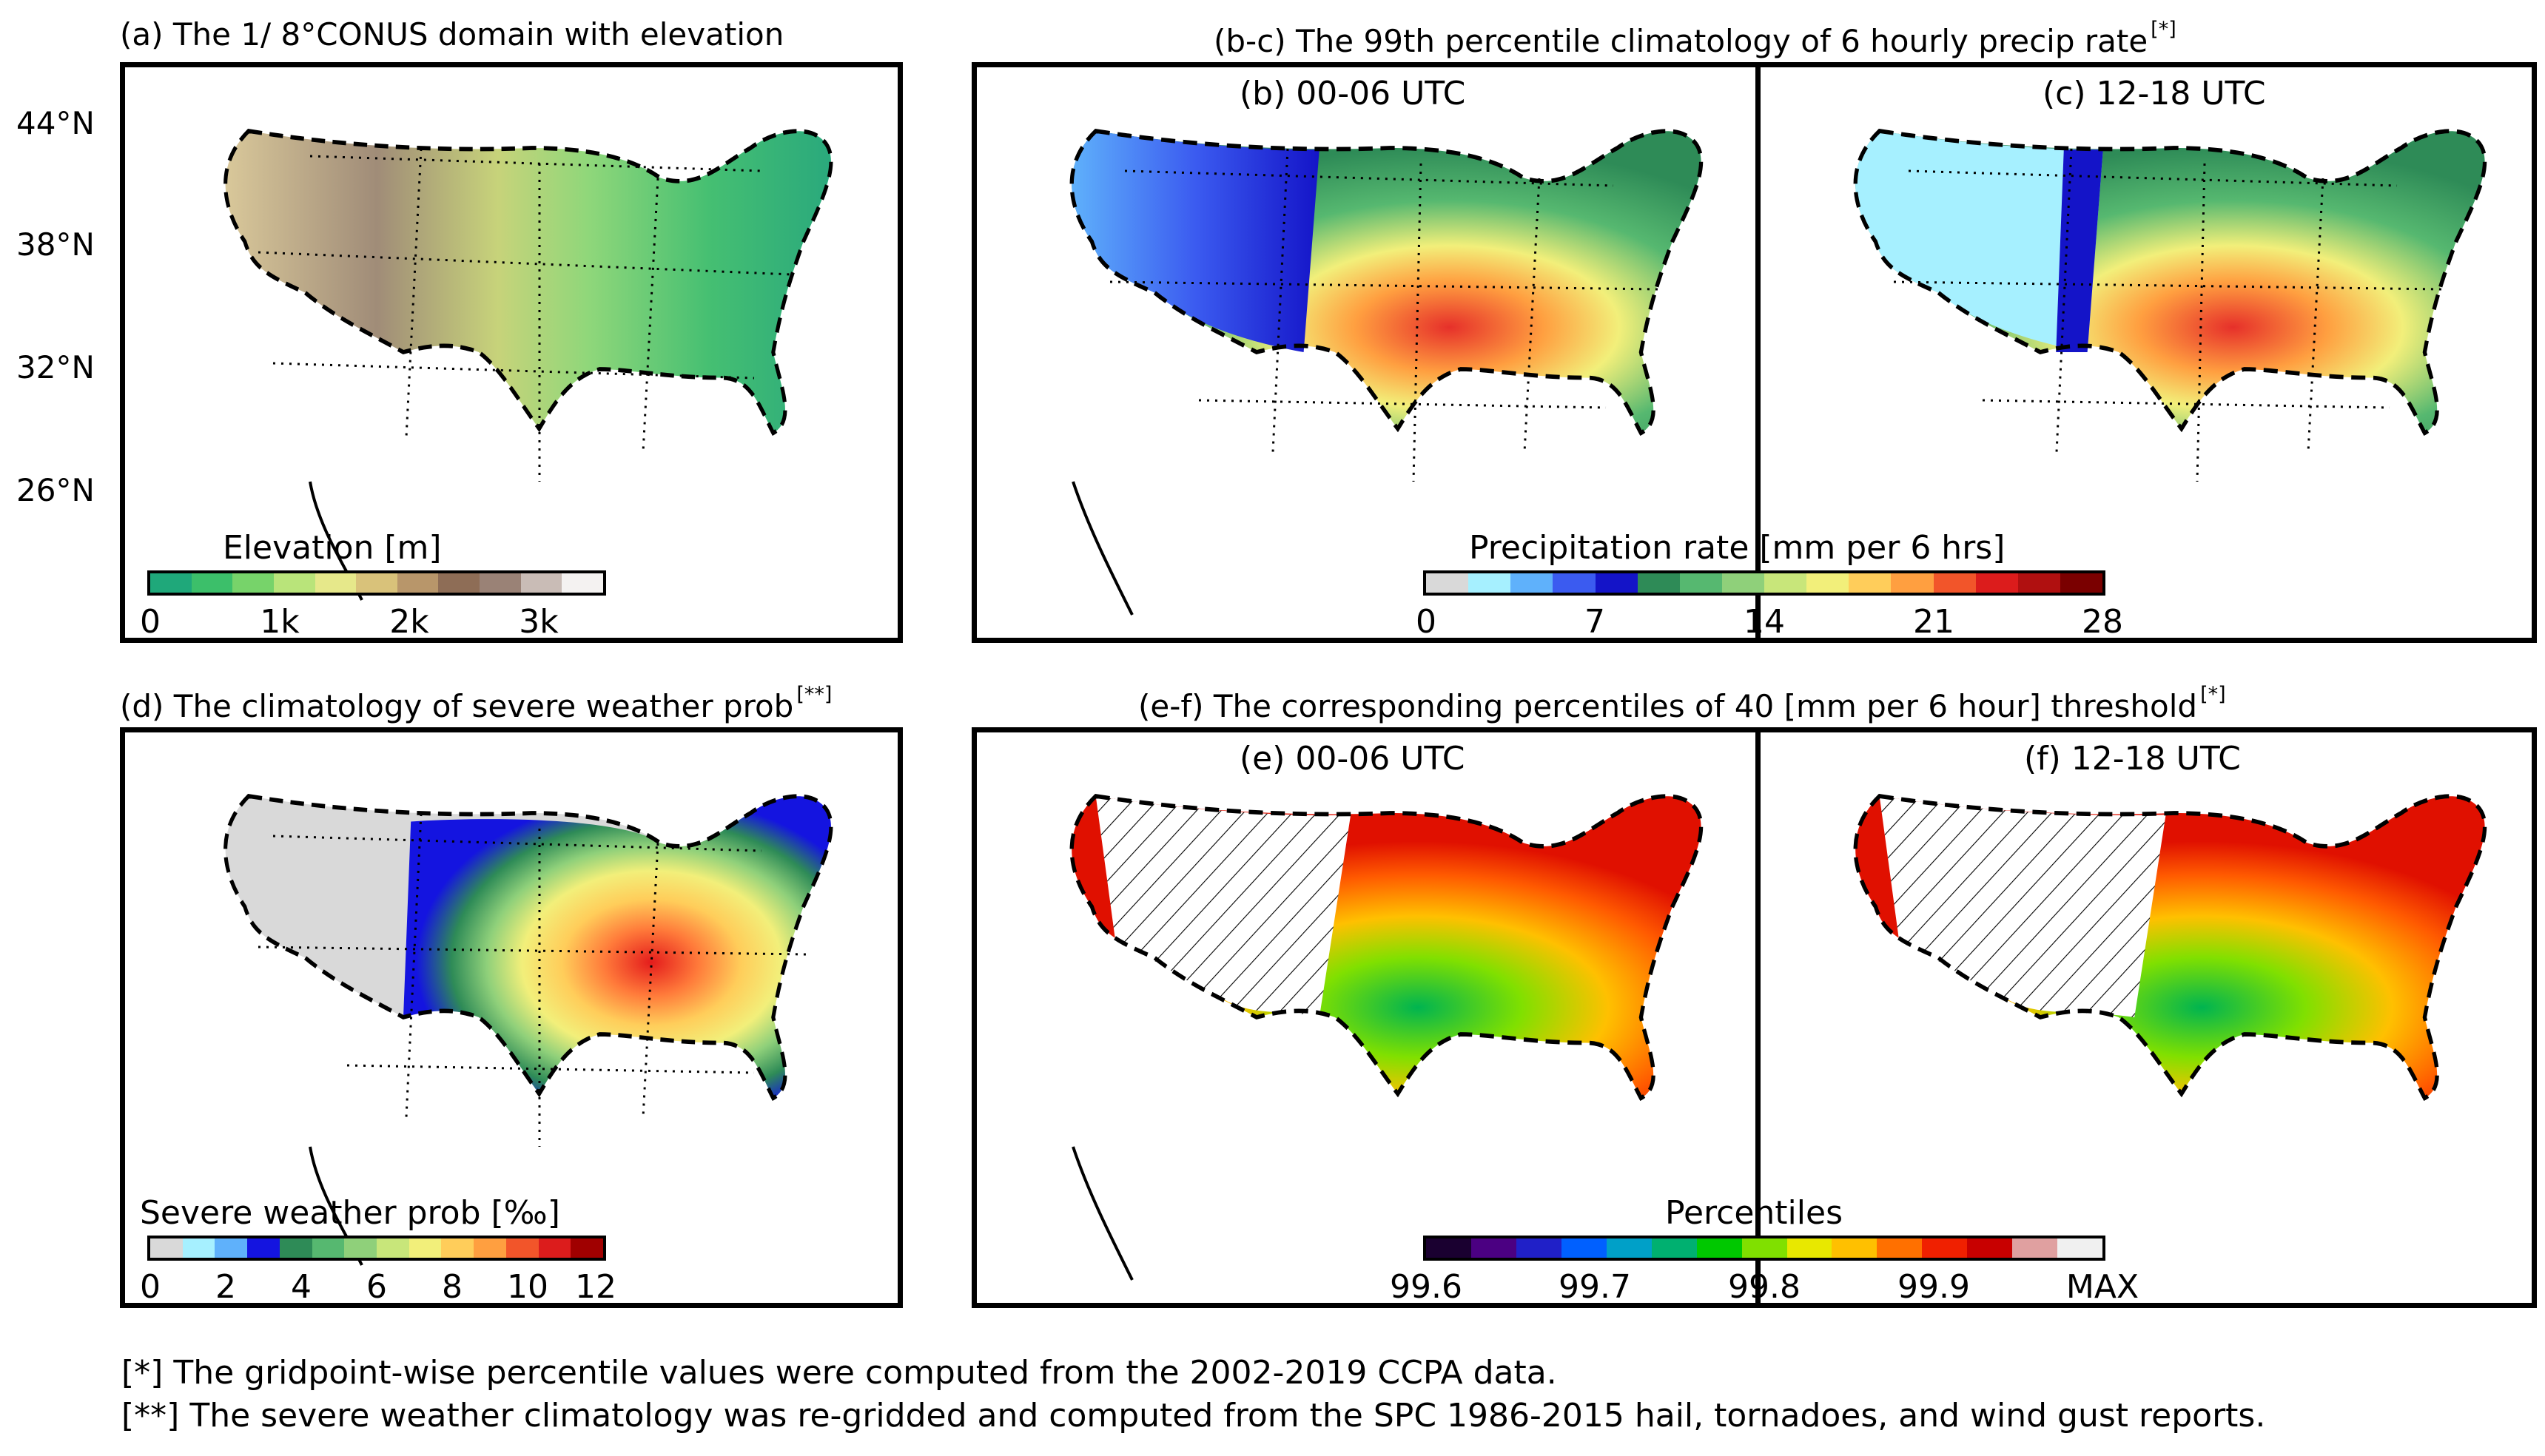 The image size is (2545, 1456). Describe the element at coordinates (1764, 622) in the screenshot. I see `precip-tick: 14` at that location.